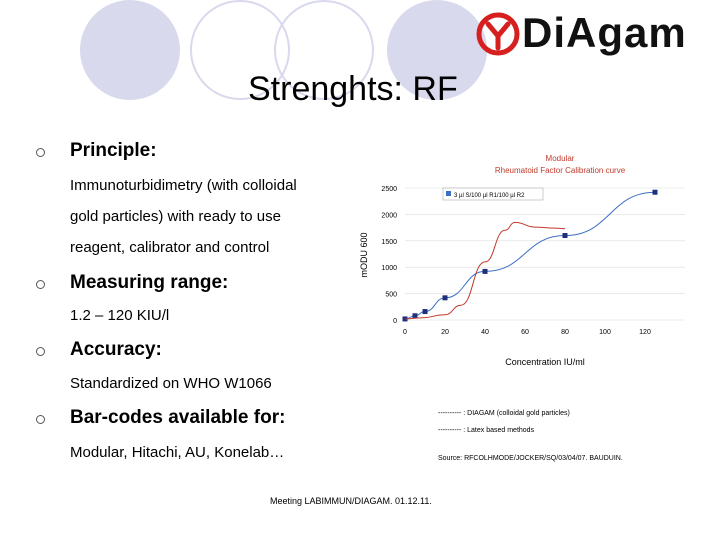 This screenshot has height=540, width=720. Describe the element at coordinates (351, 501) in the screenshot. I see `footer-text: Meeting LABIMMUN/DIAGAM. 01.12.11.` at that location.